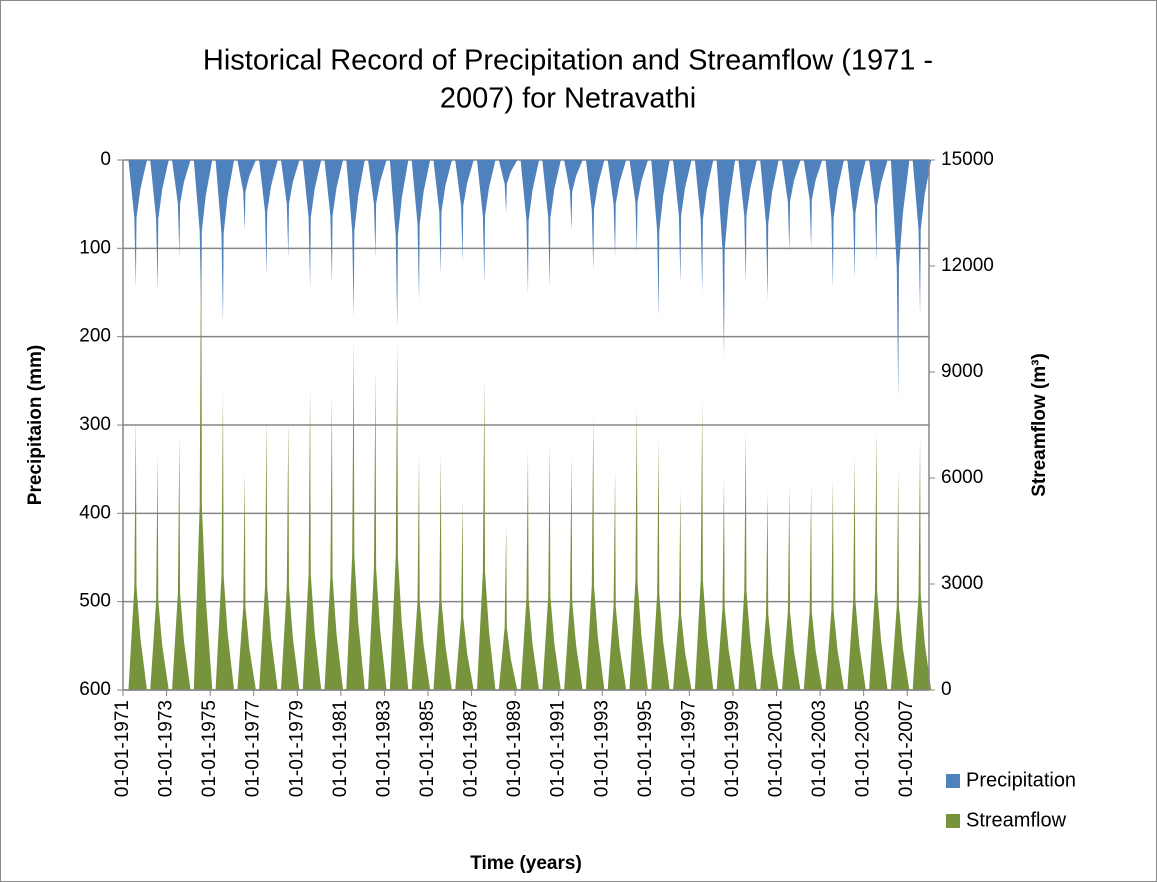  Describe the element at coordinates (209, 748) in the screenshot. I see `x-tick-label: 01-01-1975` at that location.